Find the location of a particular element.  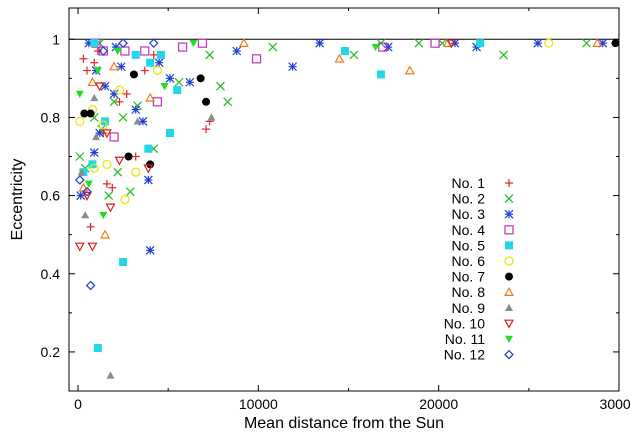

y-tick-label: 0.2 is located at coordinates (51, 352).